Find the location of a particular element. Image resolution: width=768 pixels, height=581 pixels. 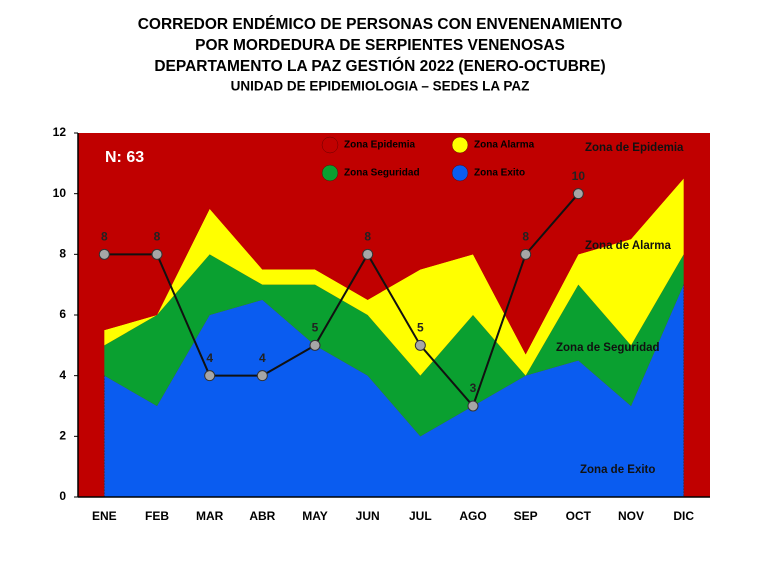

y-tick-label: 2 is located at coordinates (62, 436).